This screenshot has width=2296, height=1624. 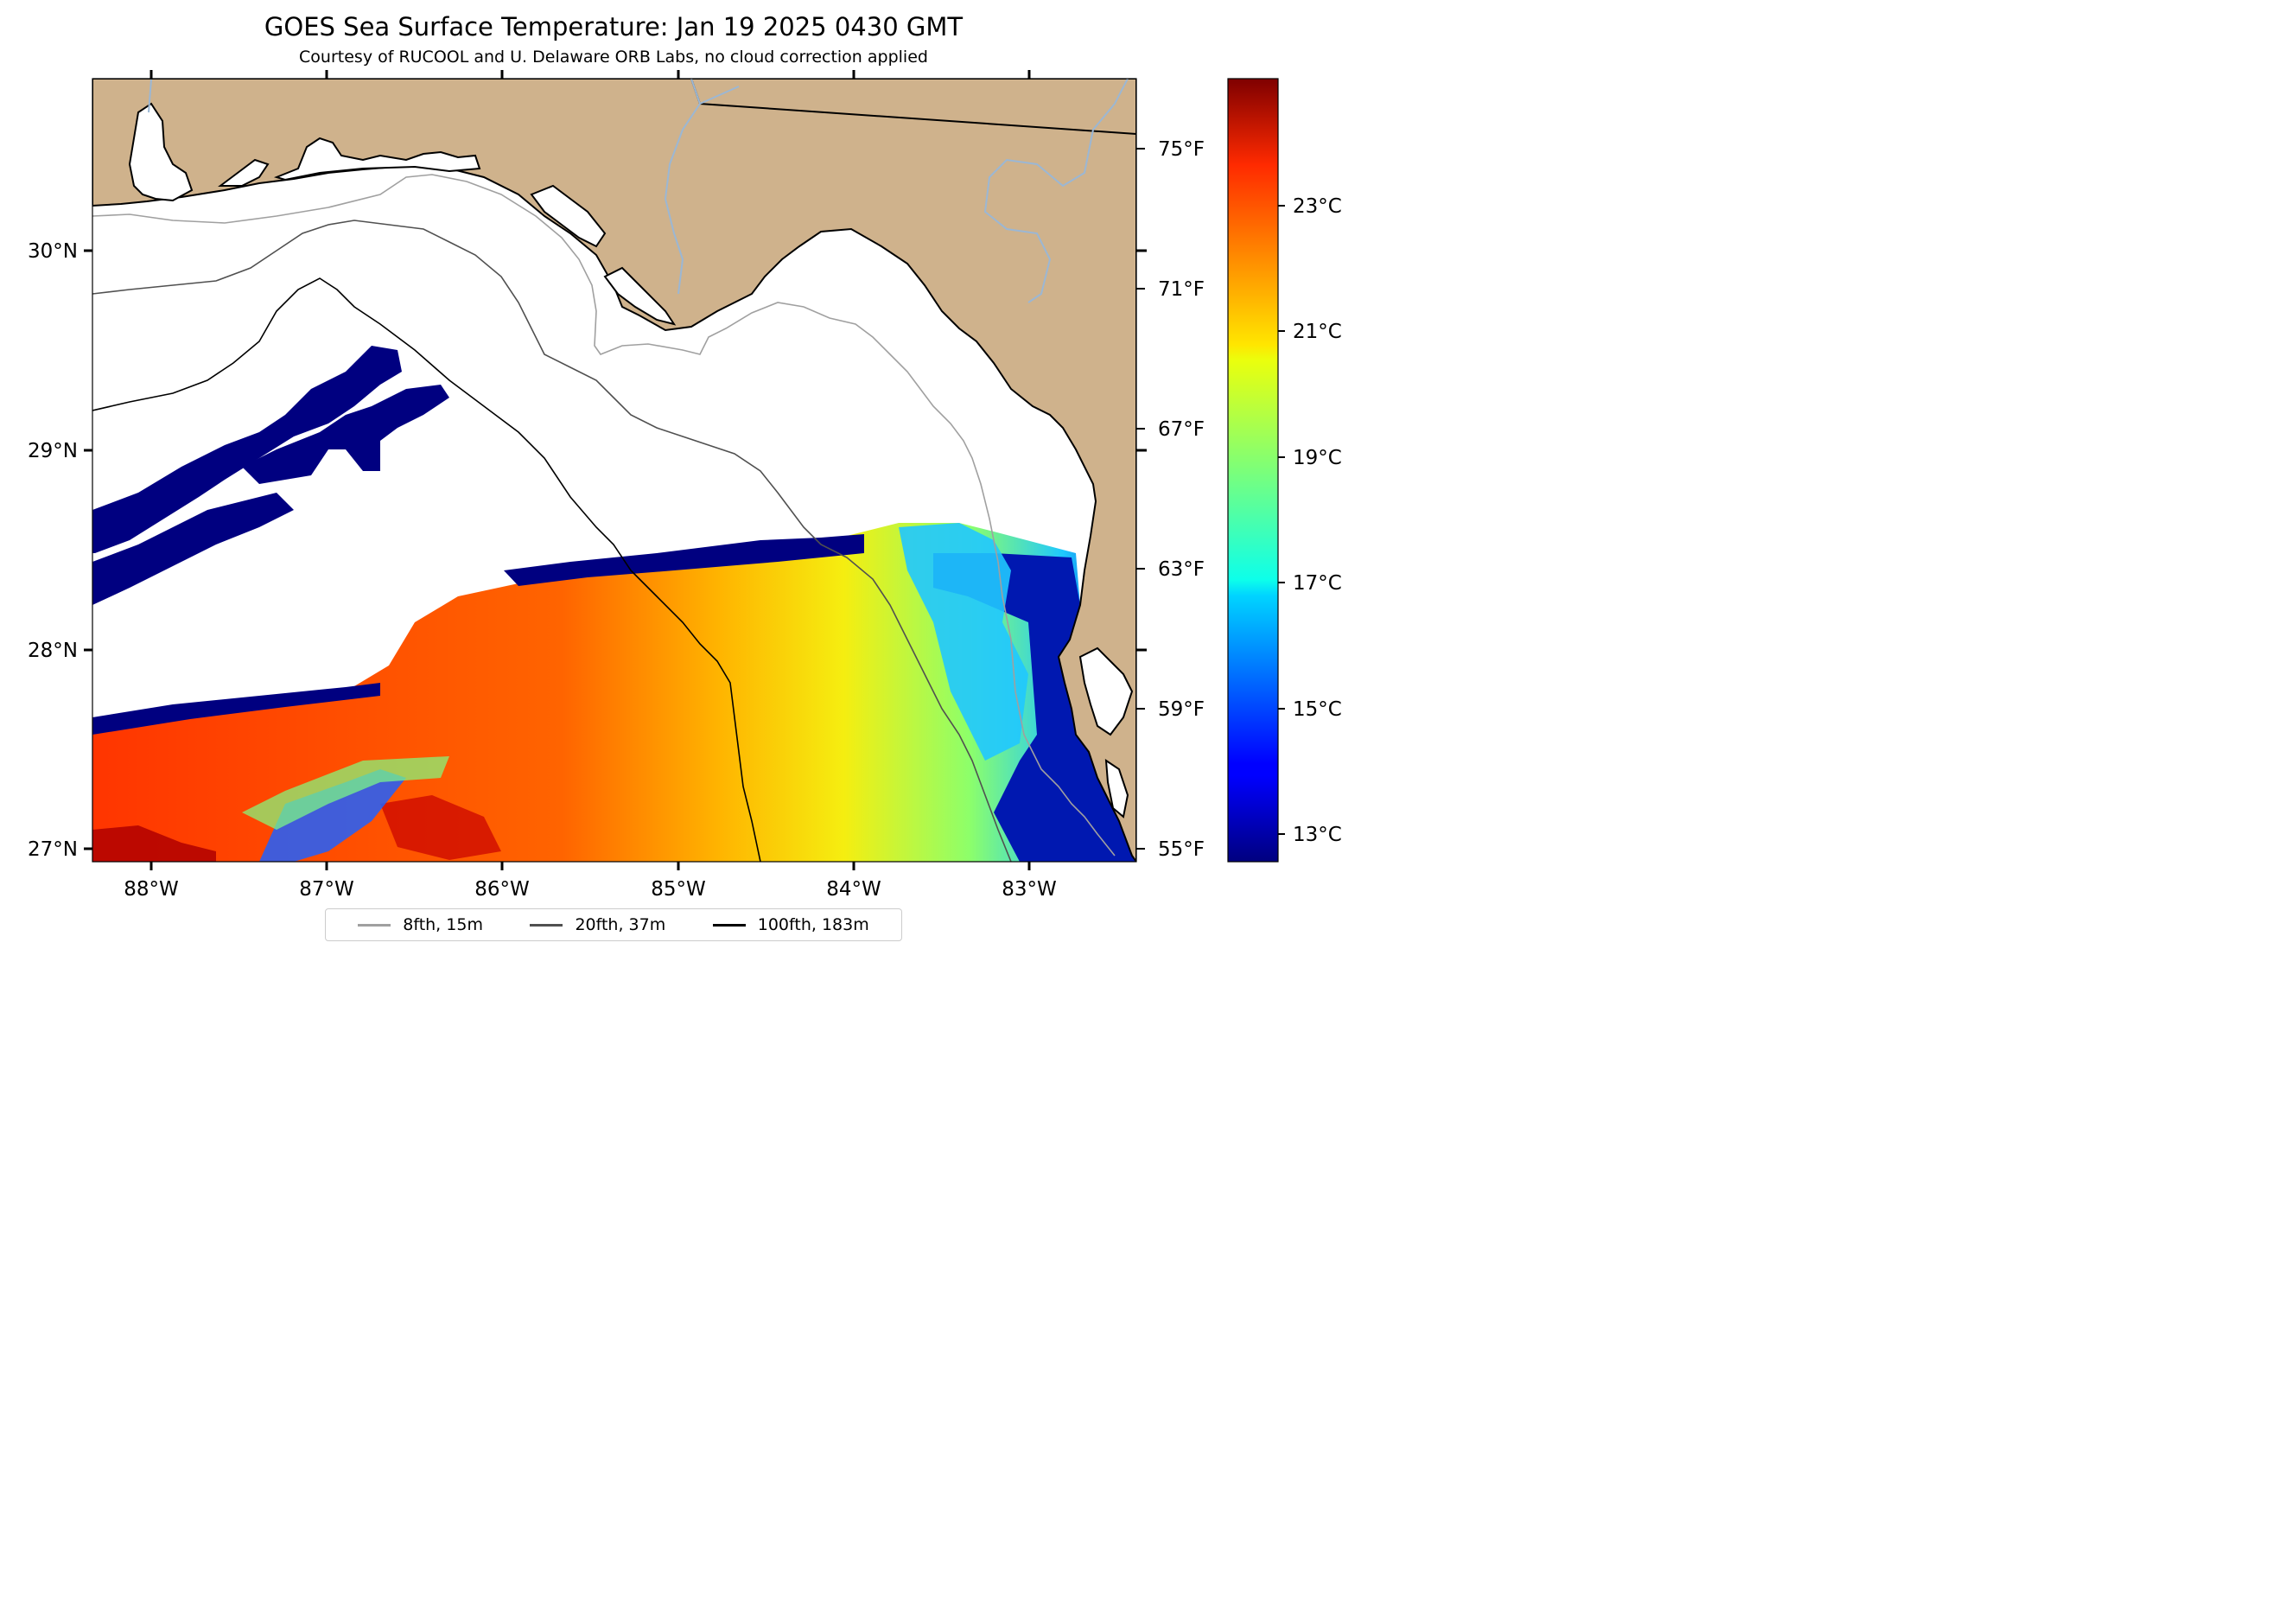 What do you see at coordinates (1181, 149) in the screenshot?
I see `f-label-75: 75°F` at bounding box center [1181, 149].